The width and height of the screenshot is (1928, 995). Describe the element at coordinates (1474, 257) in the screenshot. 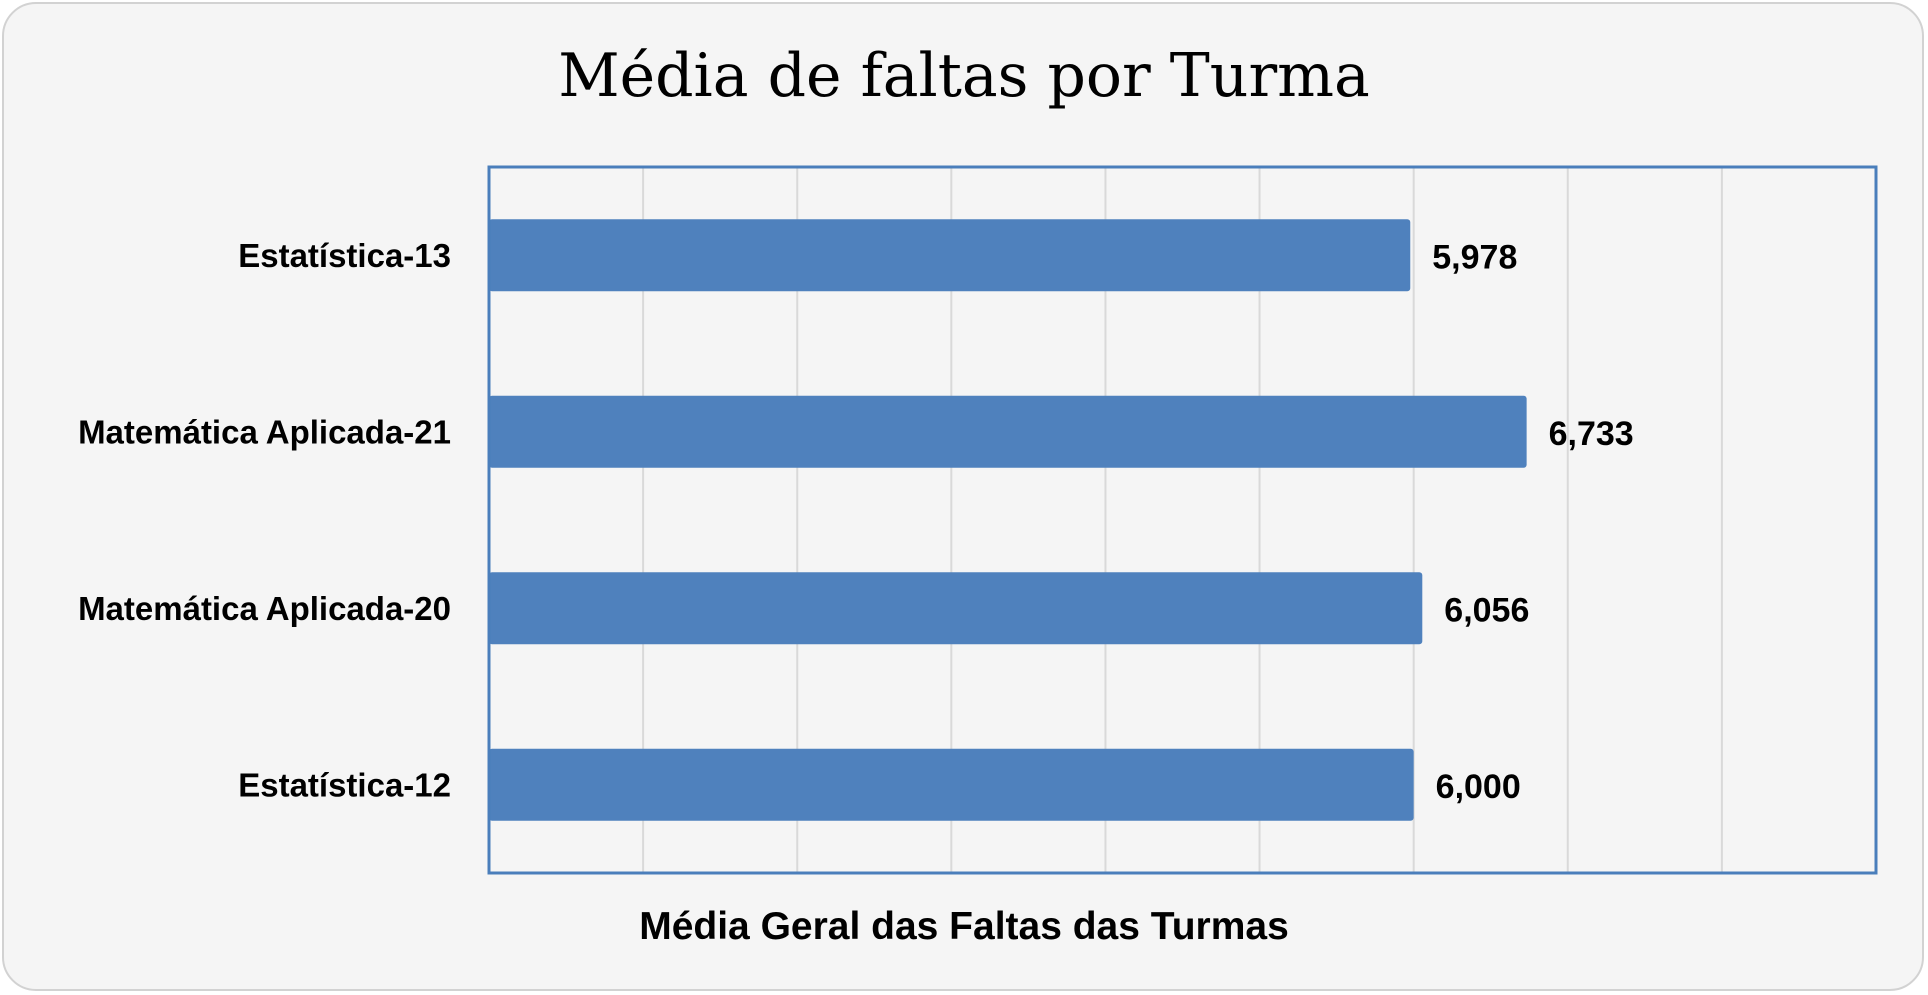

I see `data-label: 5,978` at that location.